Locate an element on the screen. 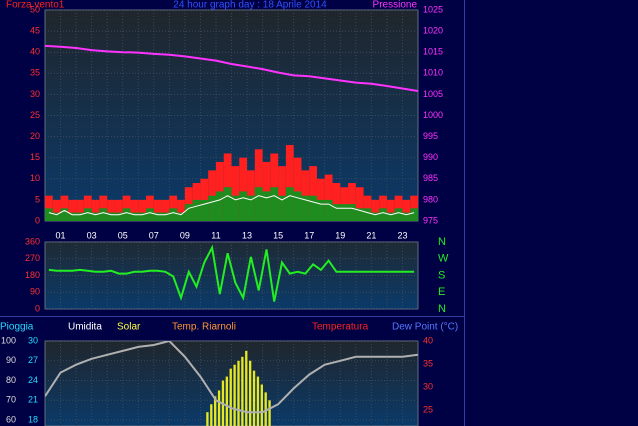  x-tick-label: 21 is located at coordinates (371, 235).